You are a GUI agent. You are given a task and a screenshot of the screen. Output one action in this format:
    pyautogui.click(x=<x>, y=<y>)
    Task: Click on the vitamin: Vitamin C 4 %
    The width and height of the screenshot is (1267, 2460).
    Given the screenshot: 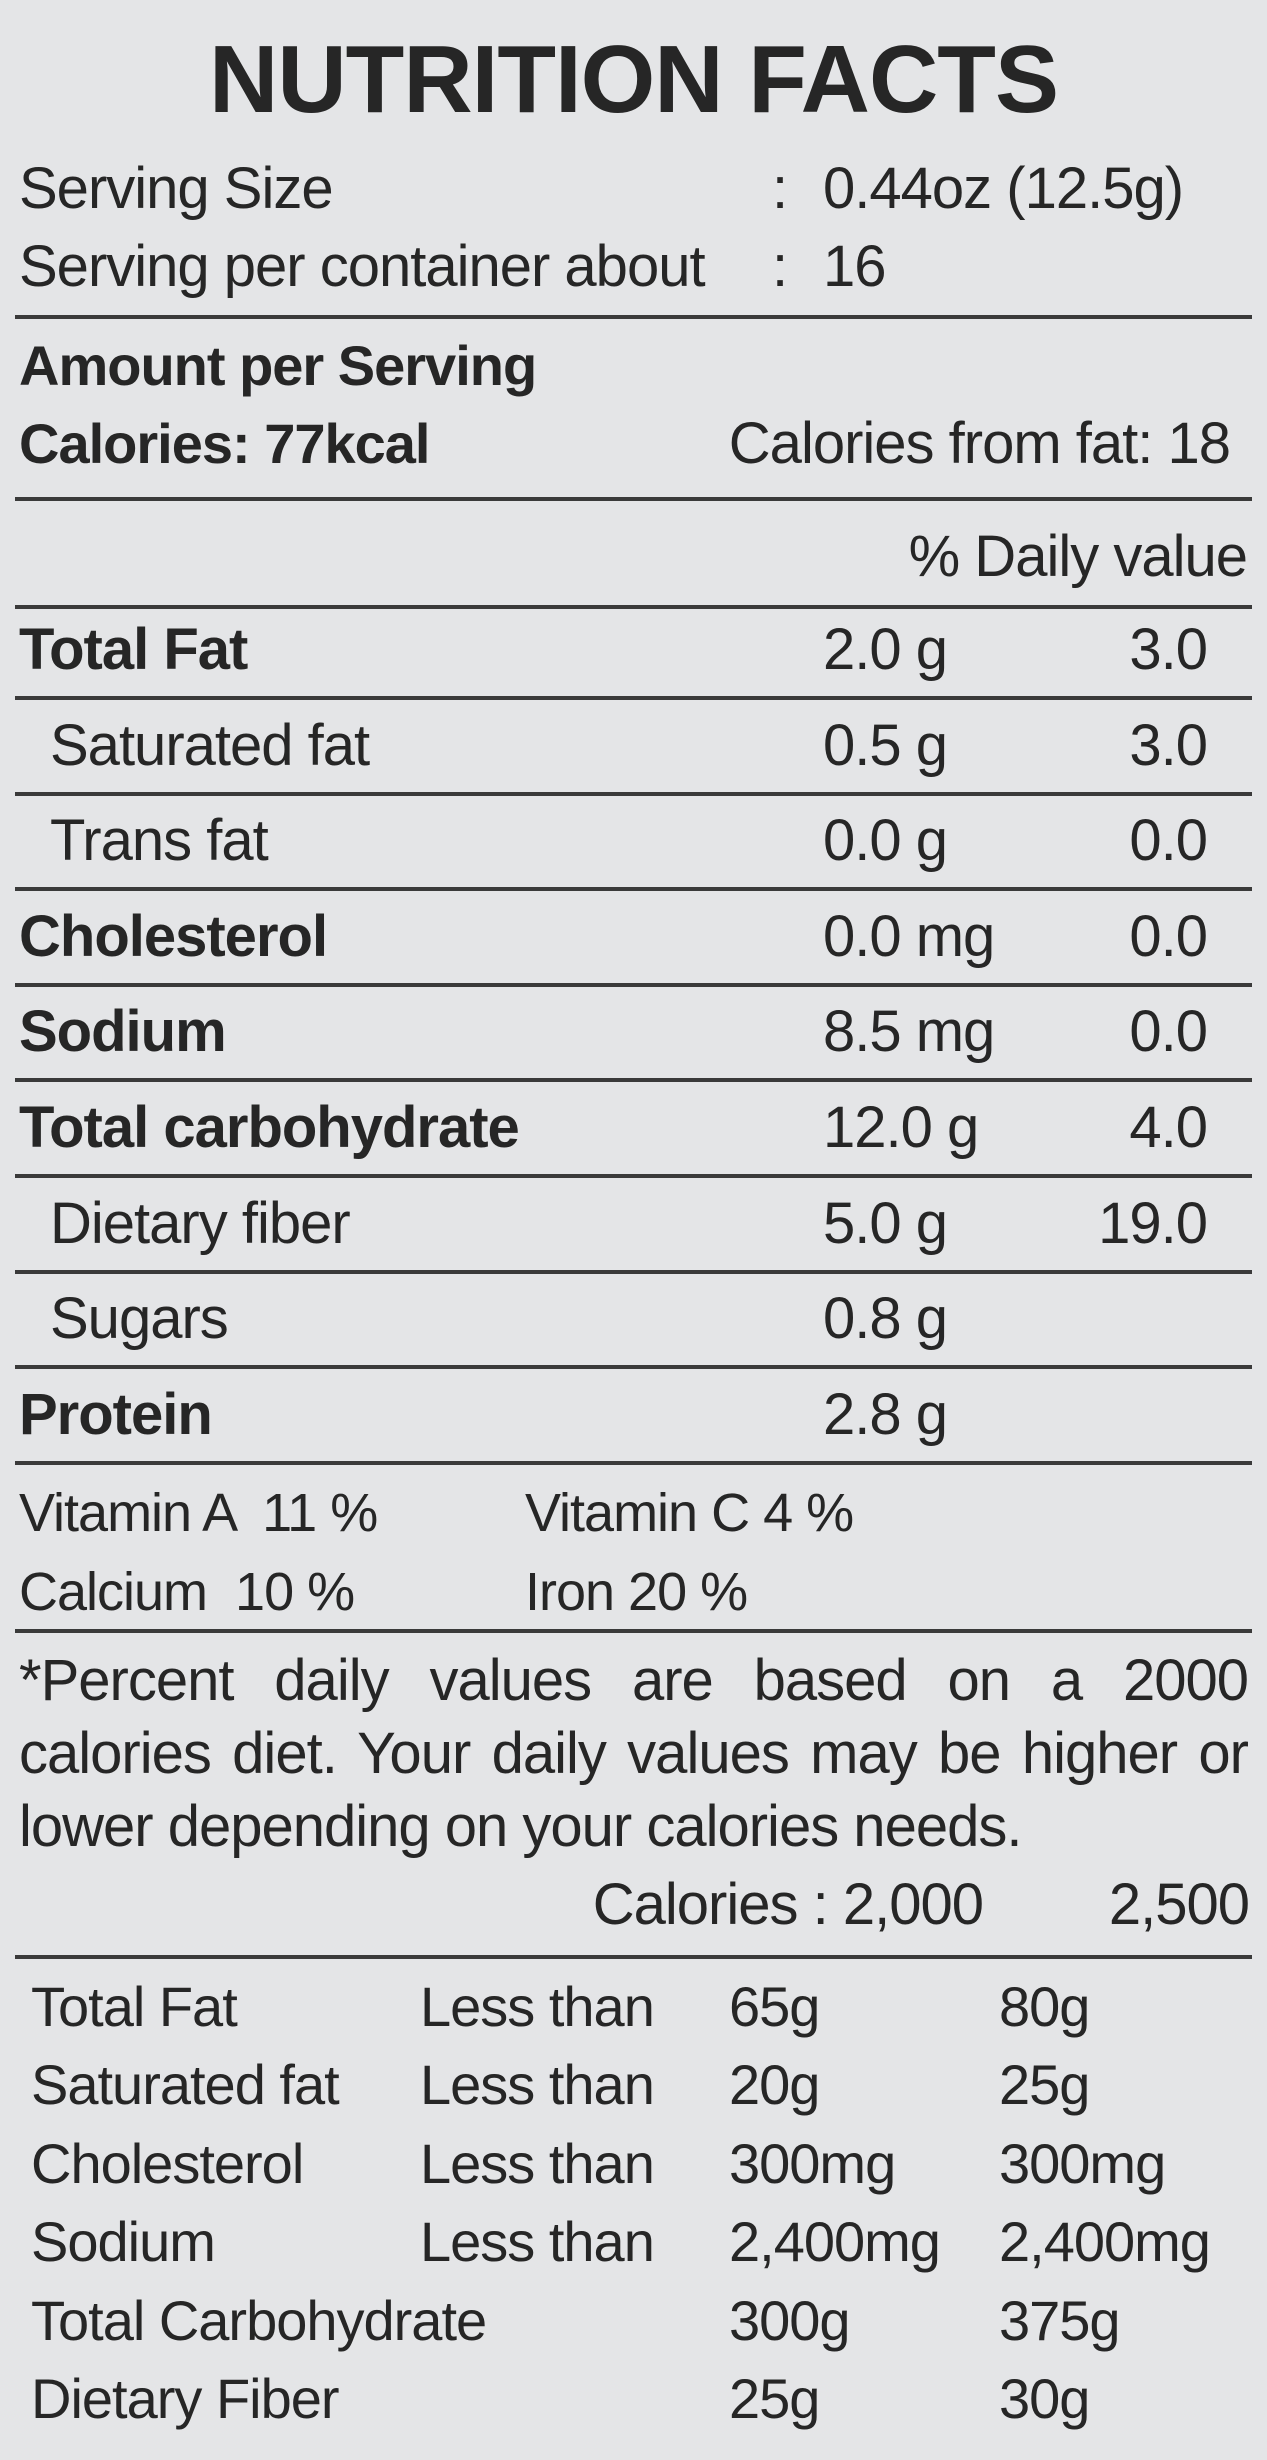 What is the action you would take?
    pyautogui.click(x=689, y=1513)
    